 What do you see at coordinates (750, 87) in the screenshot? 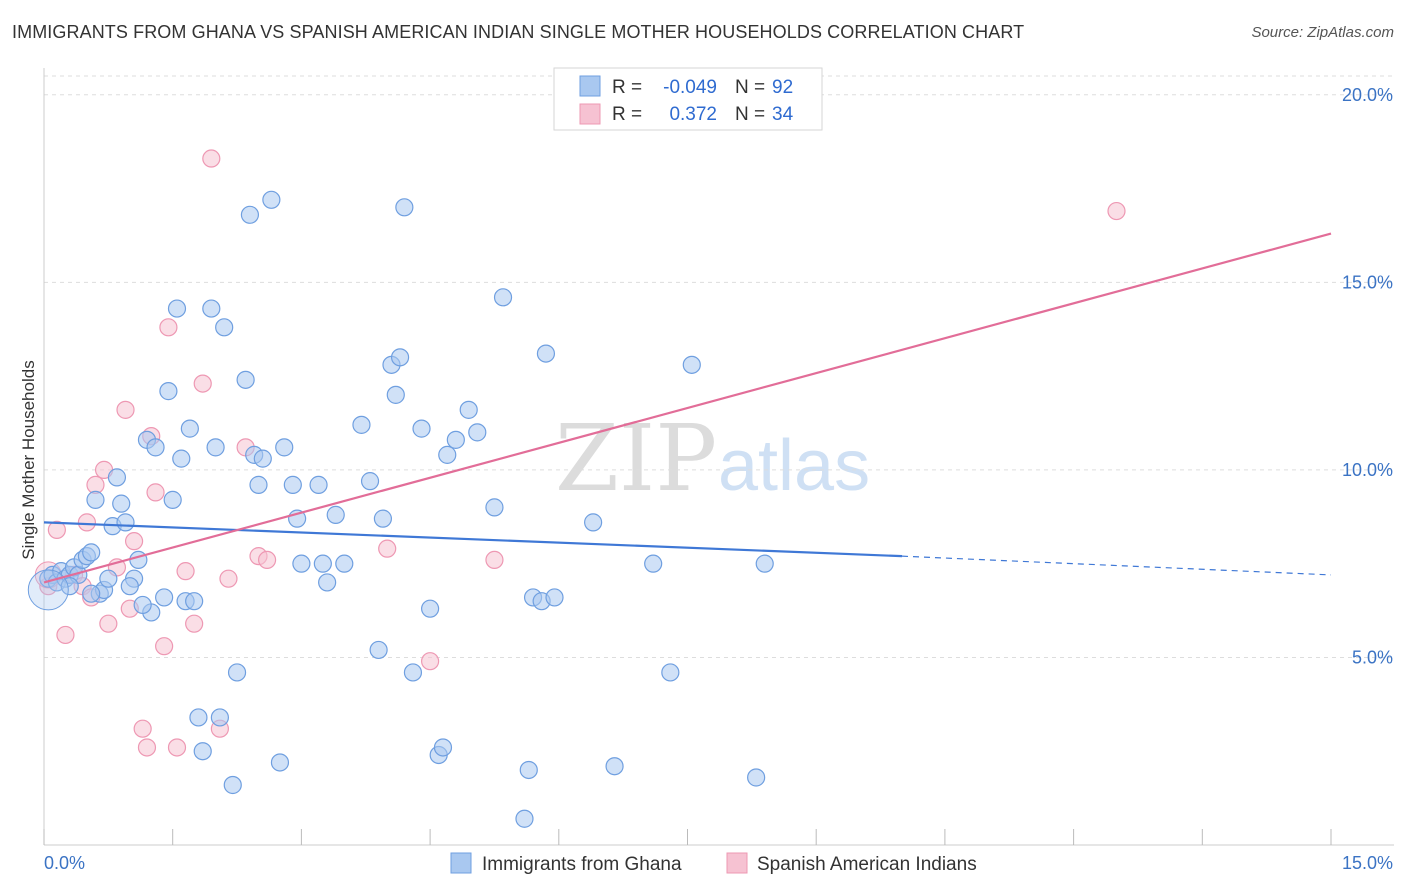
I see `legend-n-label-blue: N =` at bounding box center [750, 87].